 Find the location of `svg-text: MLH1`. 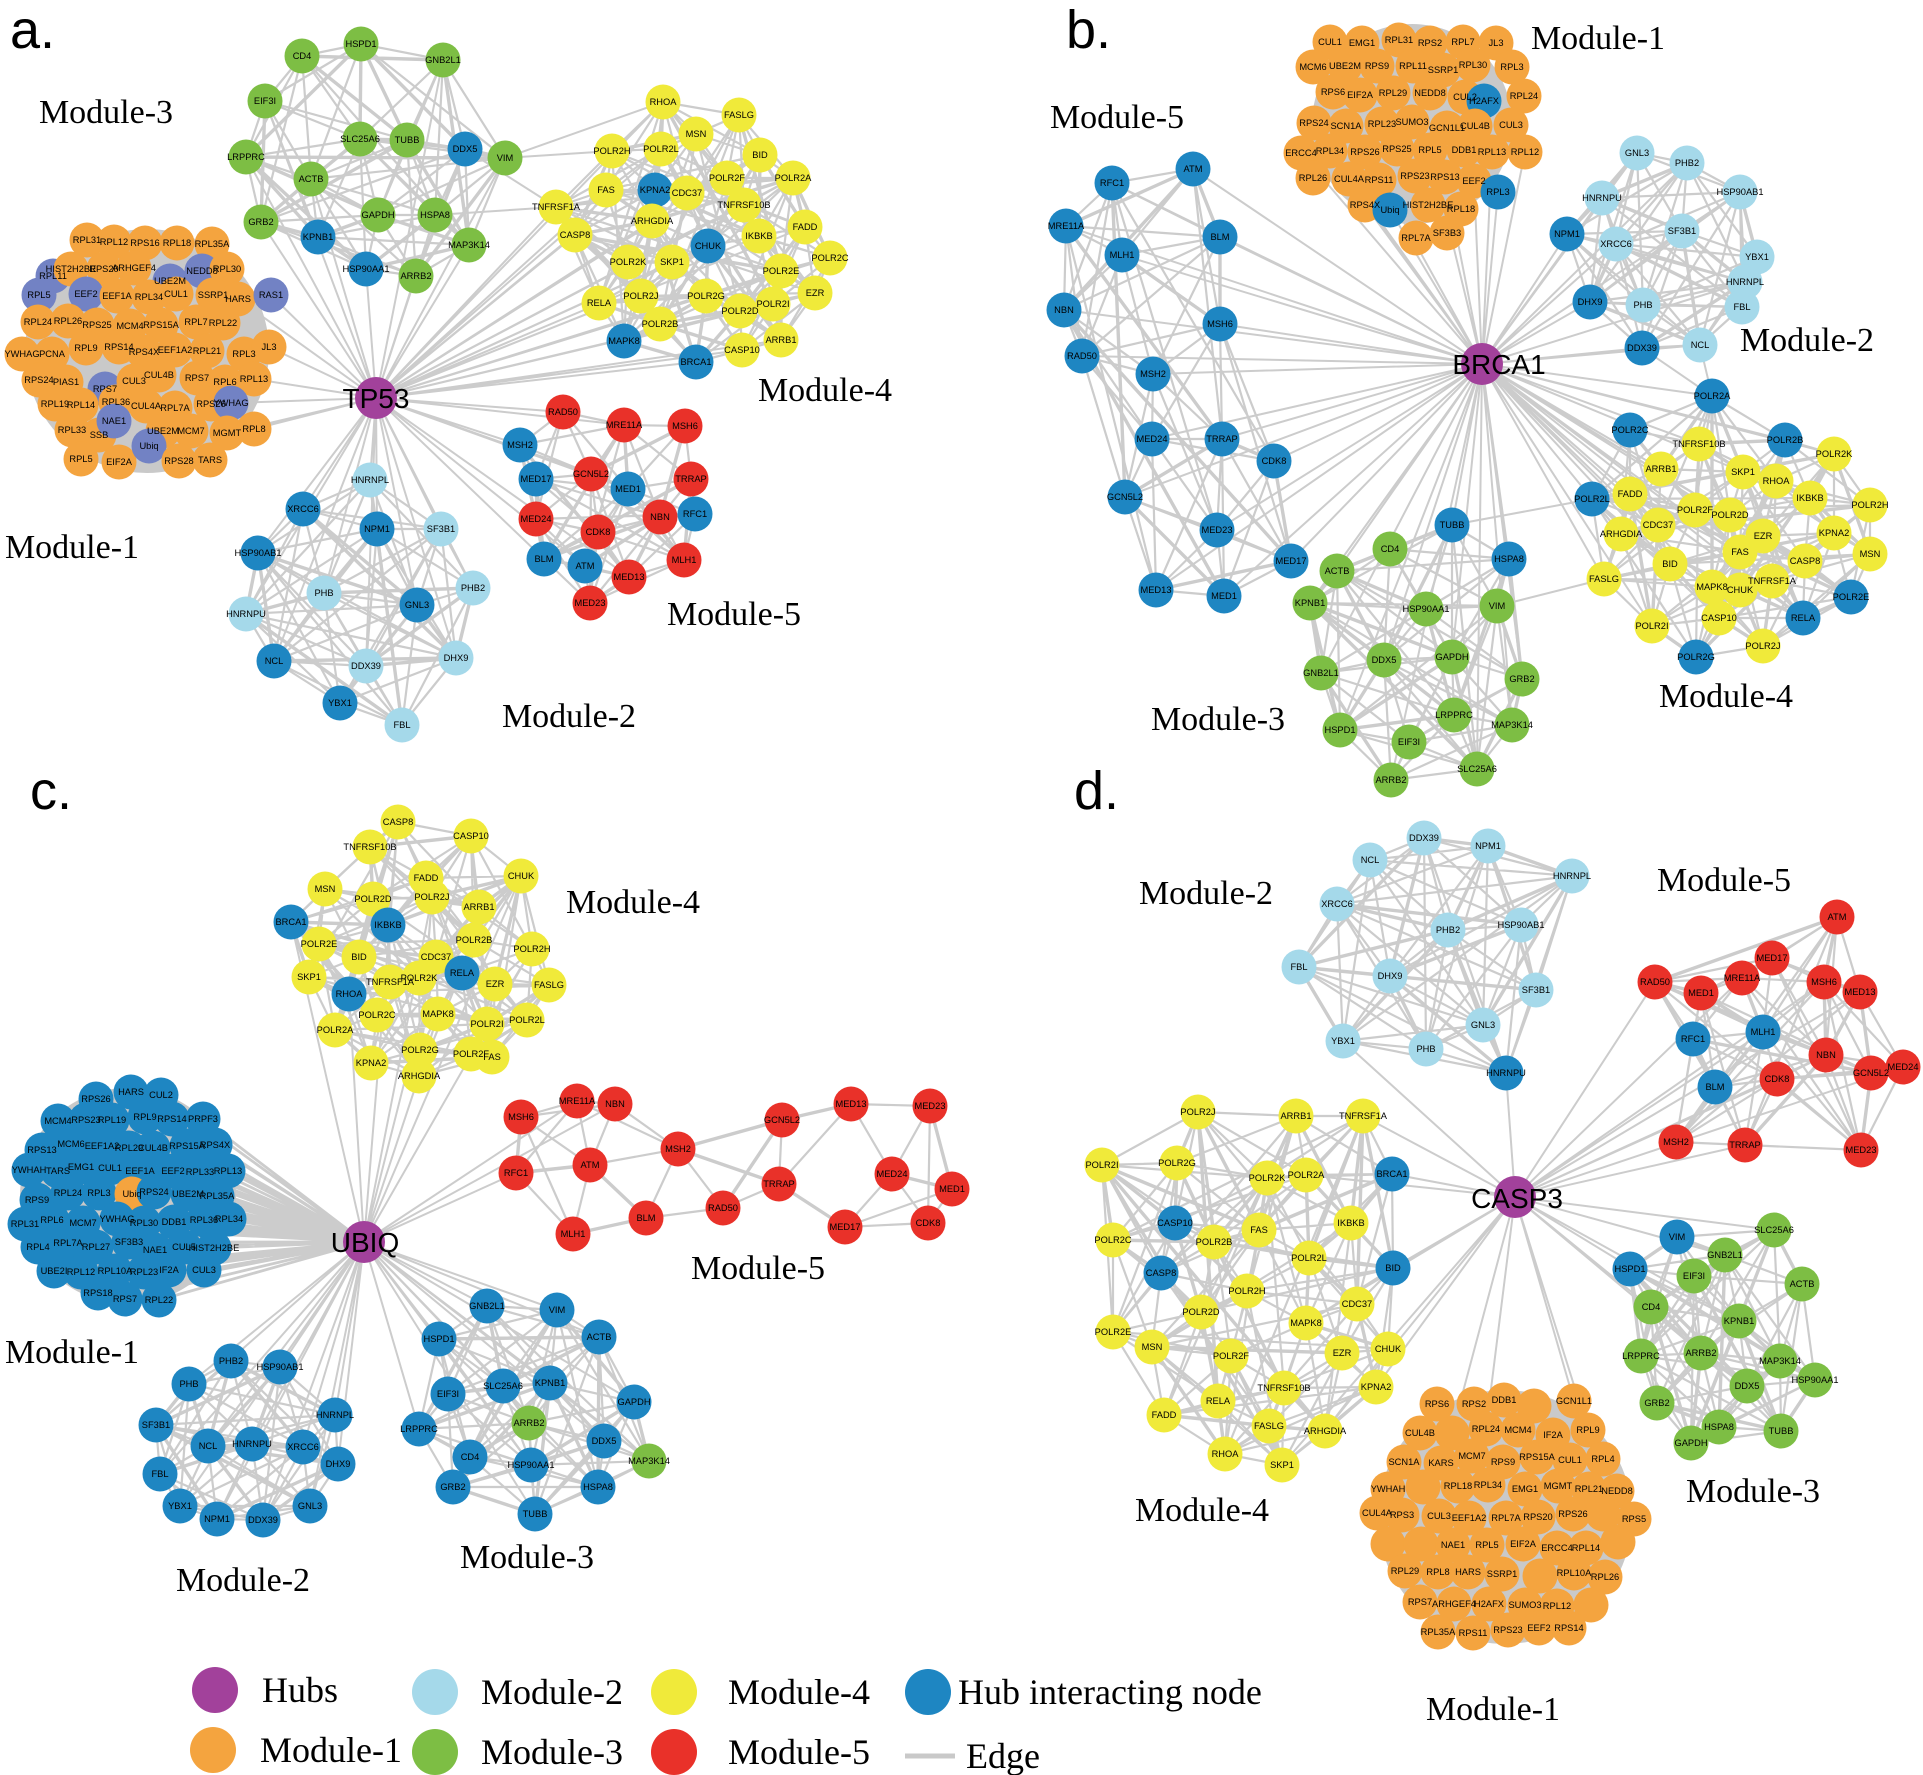

svg-text: MLH1 is located at coordinates (1122, 255).